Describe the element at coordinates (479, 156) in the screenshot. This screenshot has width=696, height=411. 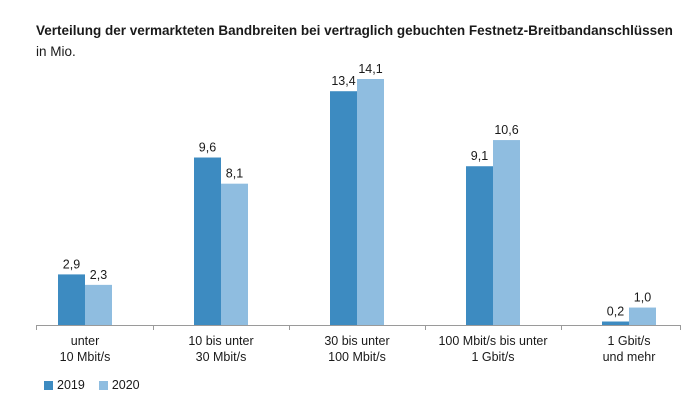
I see `data-label-2019-3: 9,1` at that location.